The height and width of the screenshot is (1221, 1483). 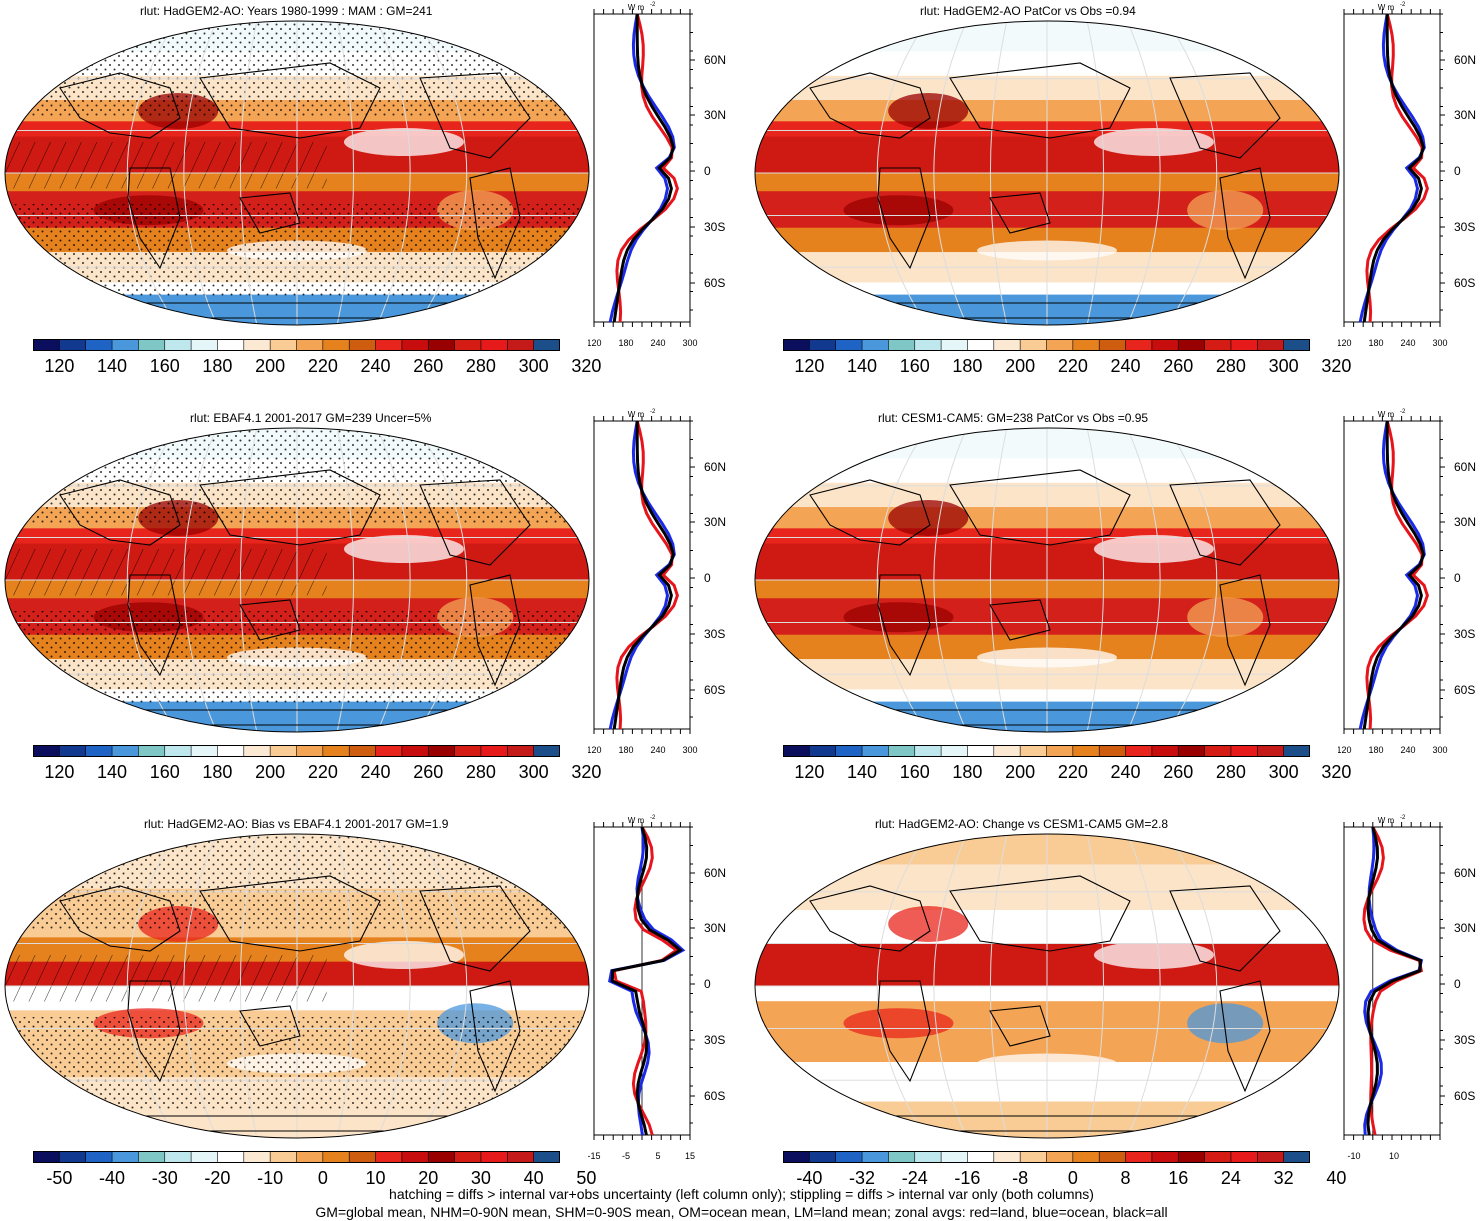 What do you see at coordinates (1464, 283) in the screenshot?
I see `profile-lat-label: 60S` at bounding box center [1464, 283].